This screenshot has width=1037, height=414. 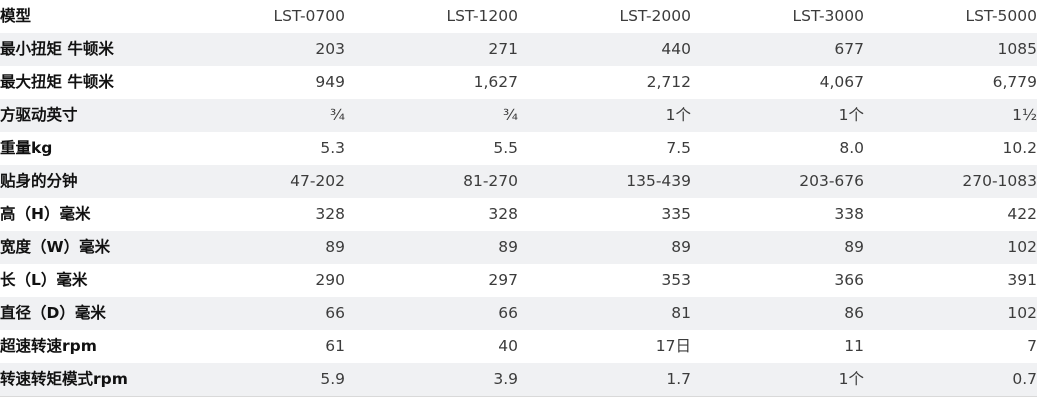 What do you see at coordinates (777, 148) in the screenshot?
I see `value-cell: 8.0` at bounding box center [777, 148].